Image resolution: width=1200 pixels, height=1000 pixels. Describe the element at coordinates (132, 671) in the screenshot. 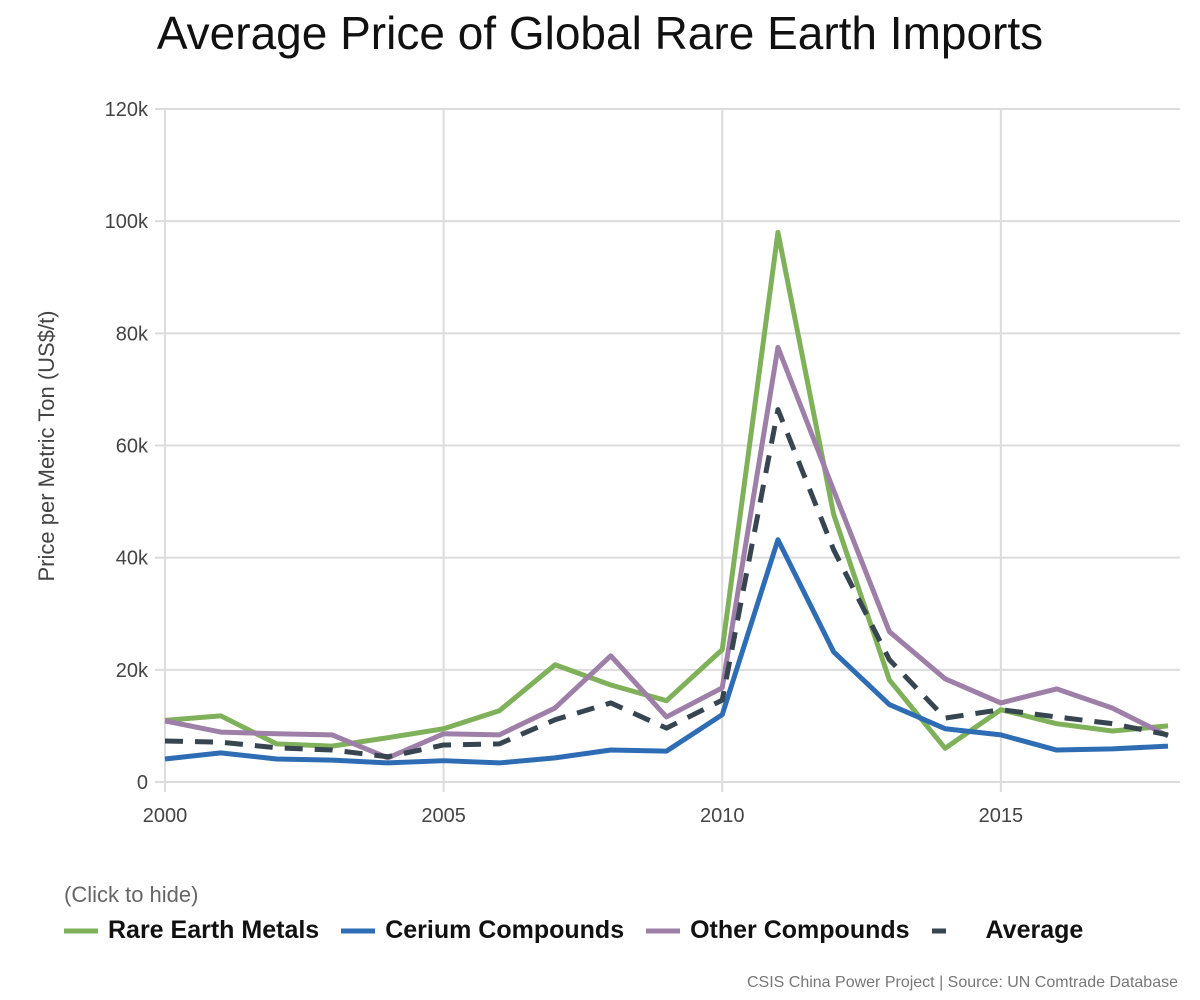

I see `y-tick-label: 20k` at that location.